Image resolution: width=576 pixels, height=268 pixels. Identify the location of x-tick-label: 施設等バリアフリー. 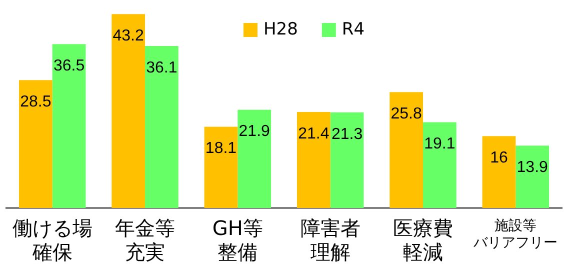
(515, 234).